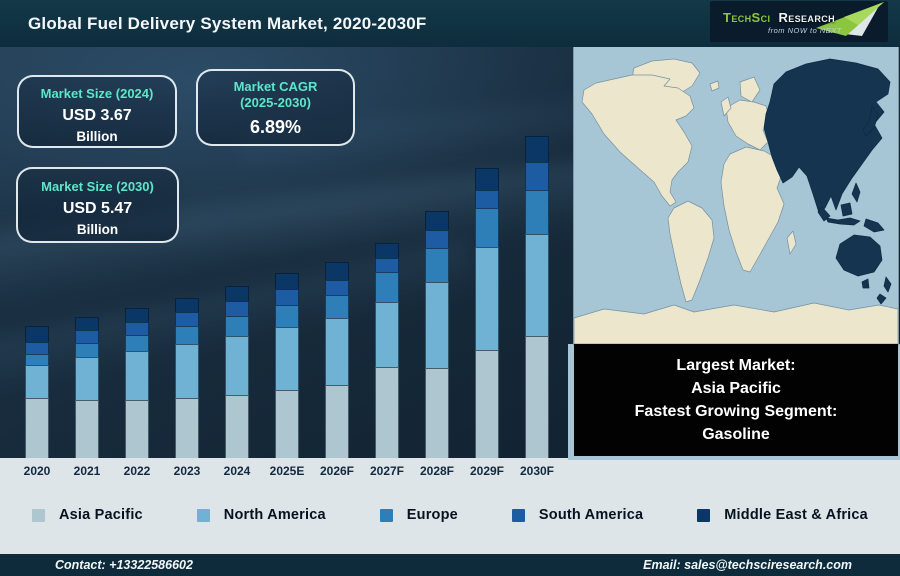 Image resolution: width=900 pixels, height=576 pixels. I want to click on legend-label: Europe, so click(432, 515).